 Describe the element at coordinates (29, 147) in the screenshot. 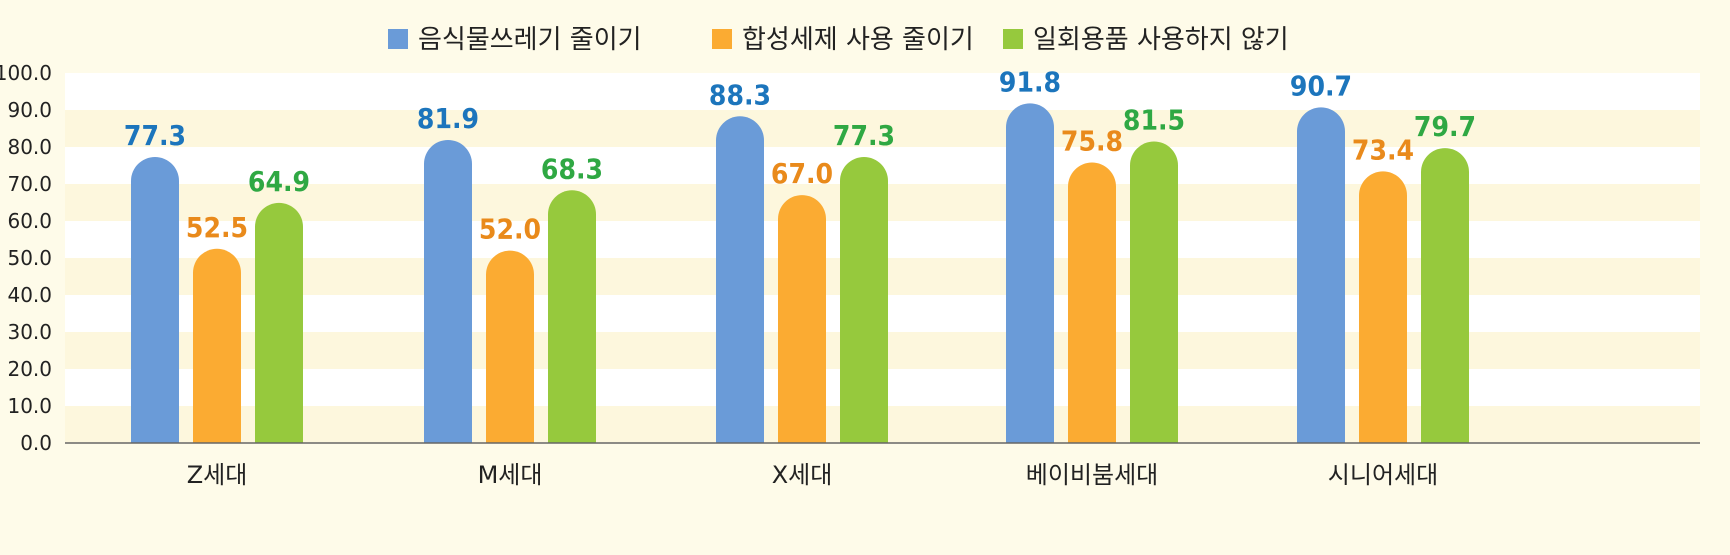

I see `y-tick-label: 80.0` at that location.